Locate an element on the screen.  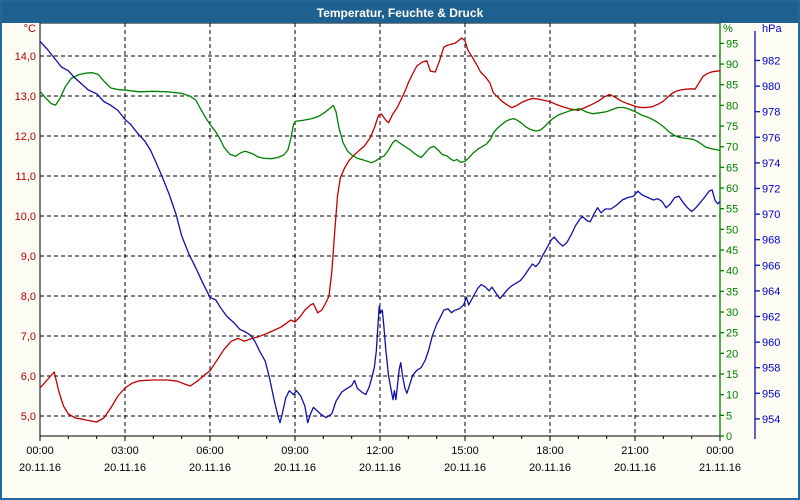
pressure-tick-label: 968 is located at coordinates (771, 241).